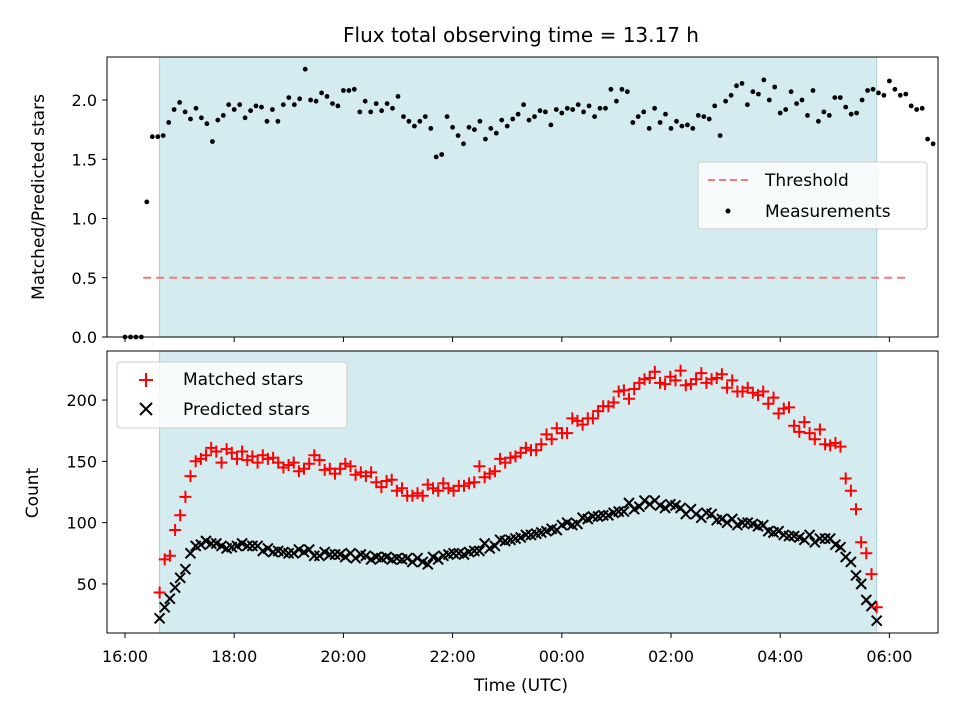  What do you see at coordinates (84, 278) in the screenshot?
I see `top-y-tick-label: 0.5` at bounding box center [84, 278].